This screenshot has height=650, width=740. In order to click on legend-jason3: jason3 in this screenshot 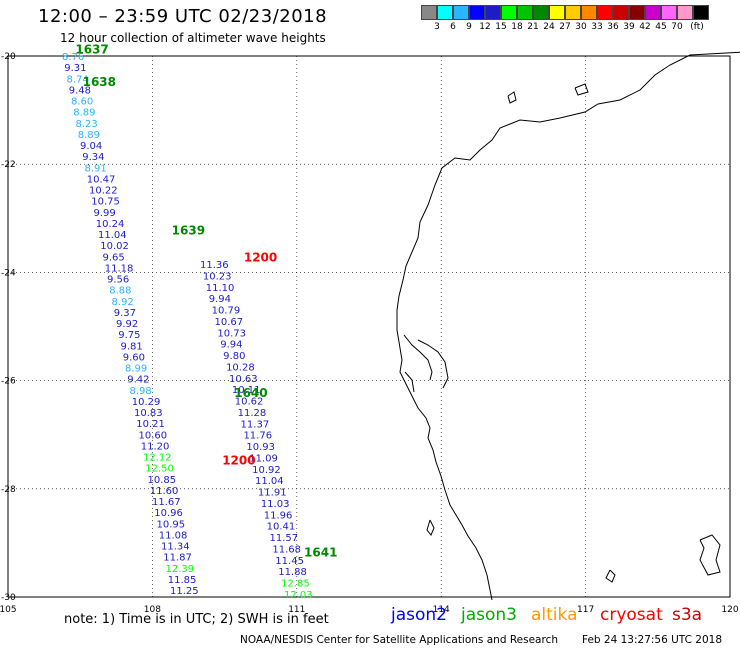, I will do `click(489, 615)`.